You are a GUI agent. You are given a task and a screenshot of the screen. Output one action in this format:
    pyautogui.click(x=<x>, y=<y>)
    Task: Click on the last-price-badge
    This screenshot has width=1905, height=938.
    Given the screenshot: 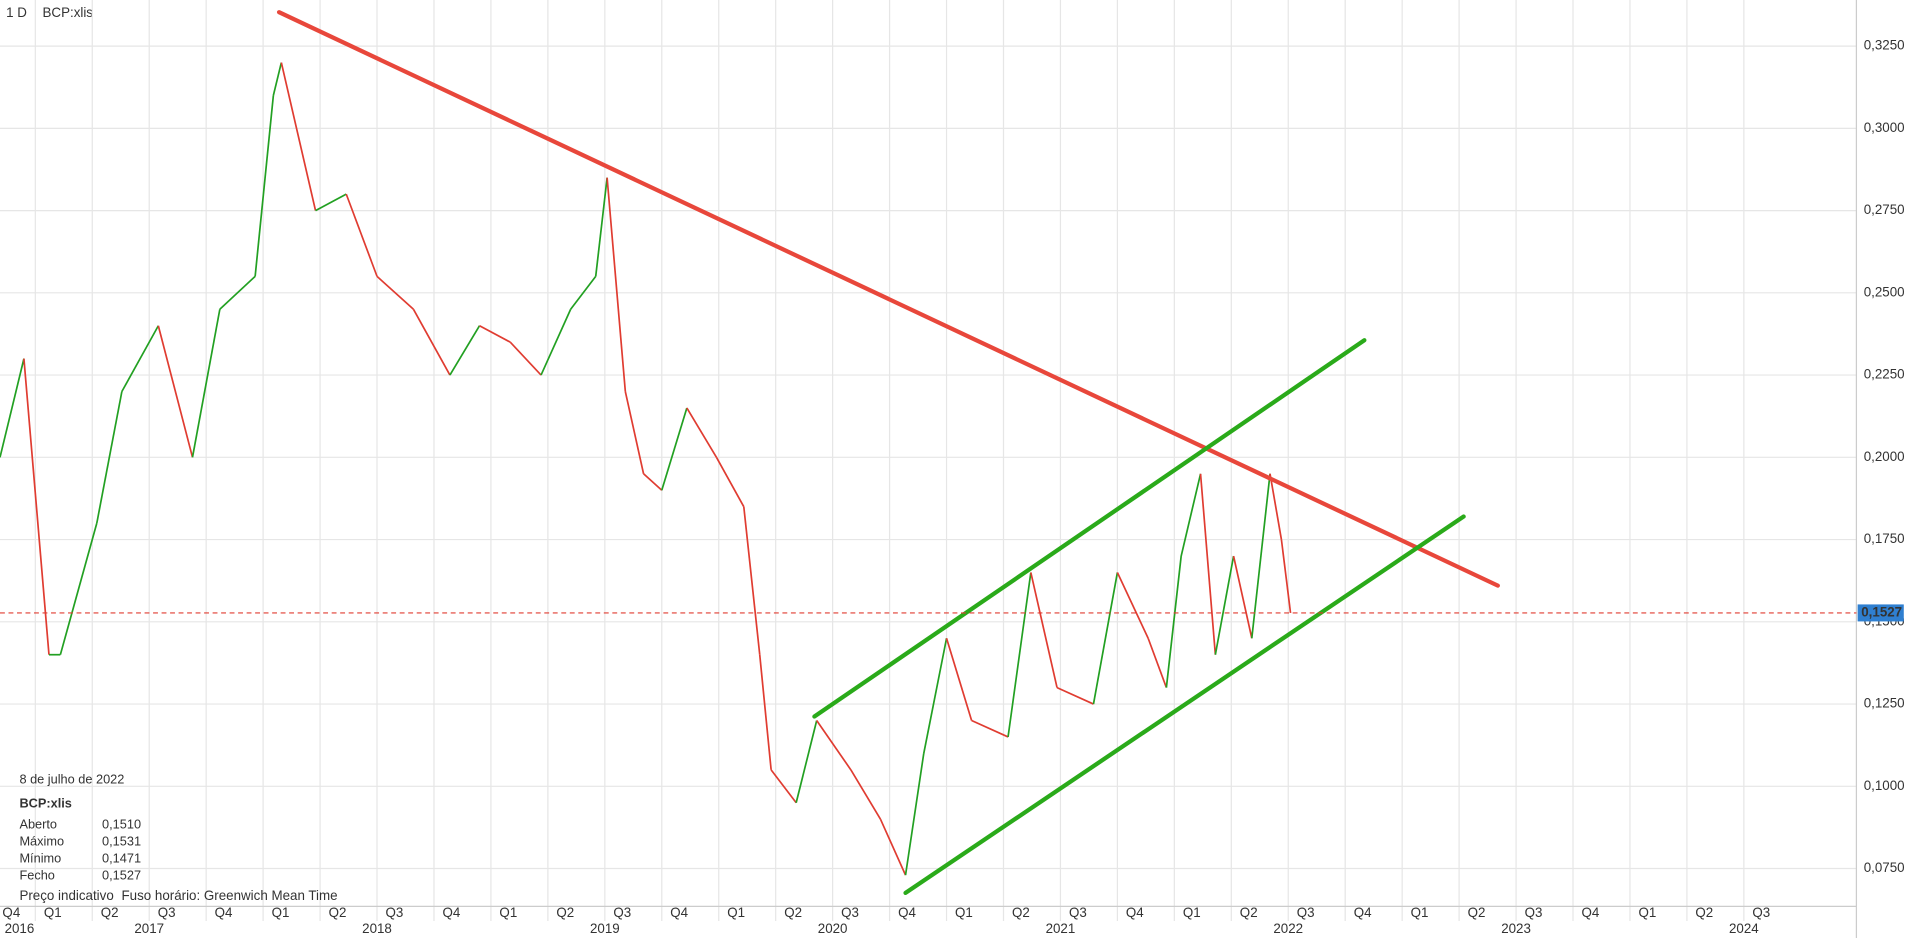 What is the action you would take?
    pyautogui.click(x=1880, y=613)
    